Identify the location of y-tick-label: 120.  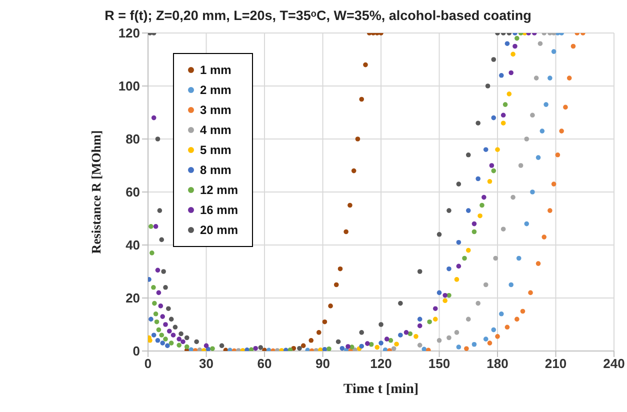
(129, 33).